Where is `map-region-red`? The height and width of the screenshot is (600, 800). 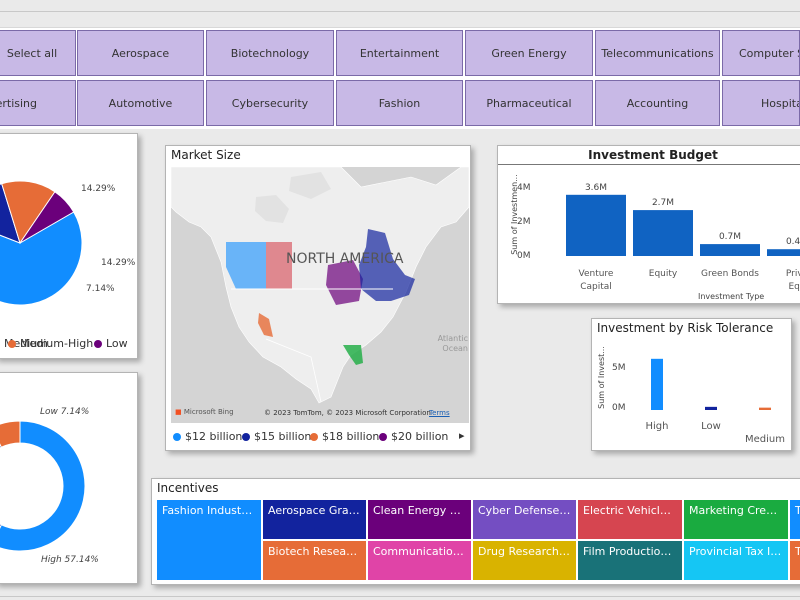
map-region-red is located at coordinates (279, 265).